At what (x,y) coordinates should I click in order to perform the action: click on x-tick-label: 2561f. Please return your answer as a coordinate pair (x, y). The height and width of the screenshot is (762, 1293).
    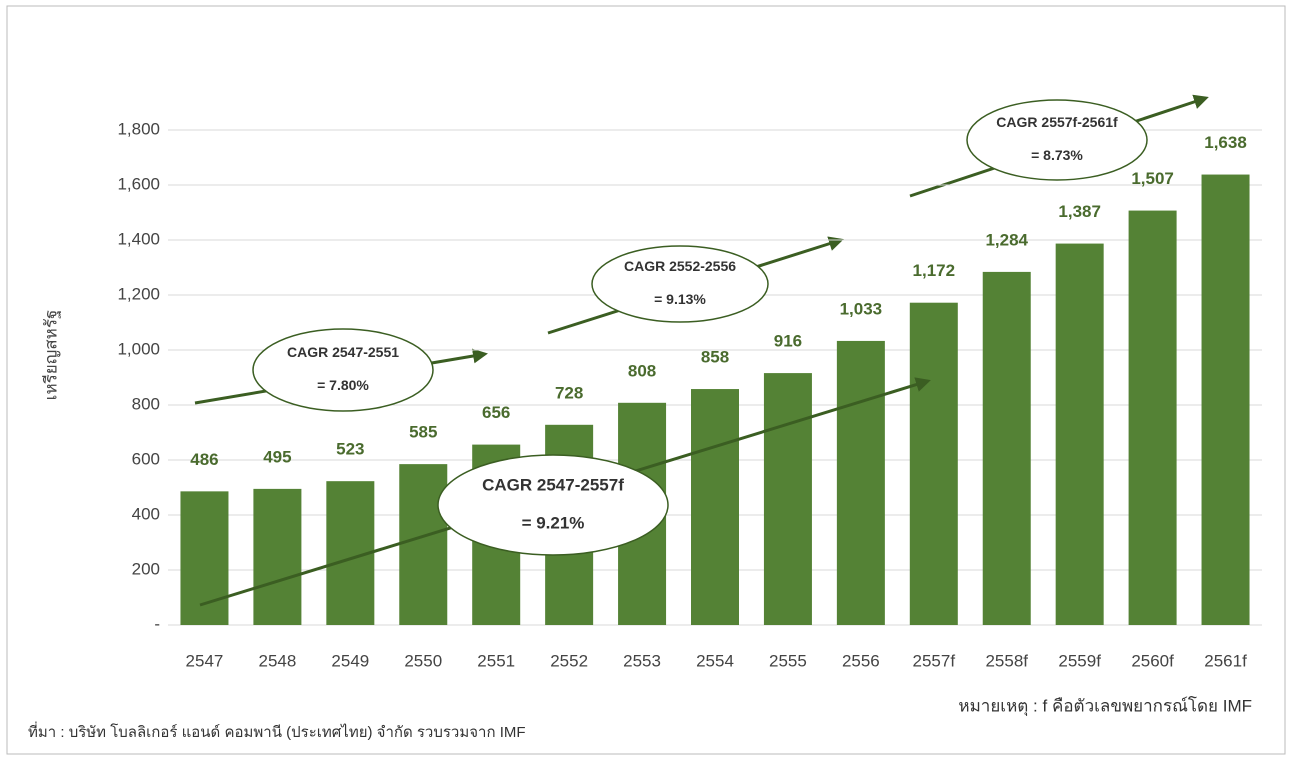
    Looking at the image, I should click on (1225, 660).